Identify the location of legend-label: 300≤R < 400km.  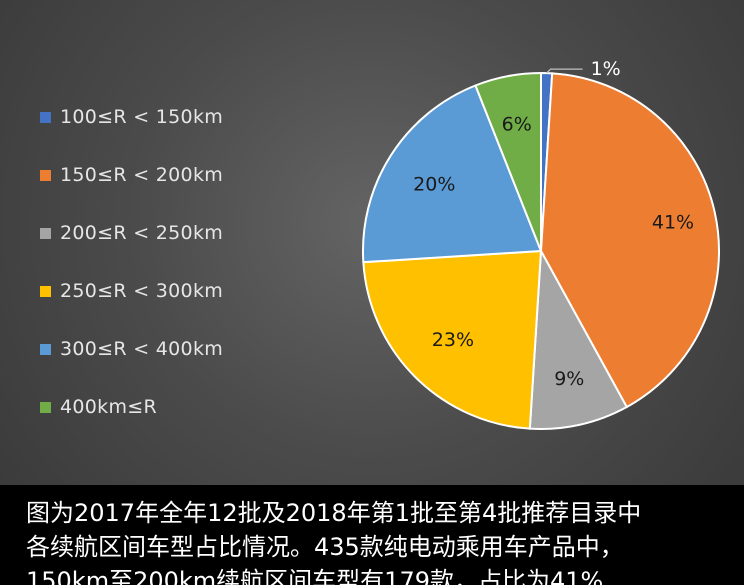
(142, 349).